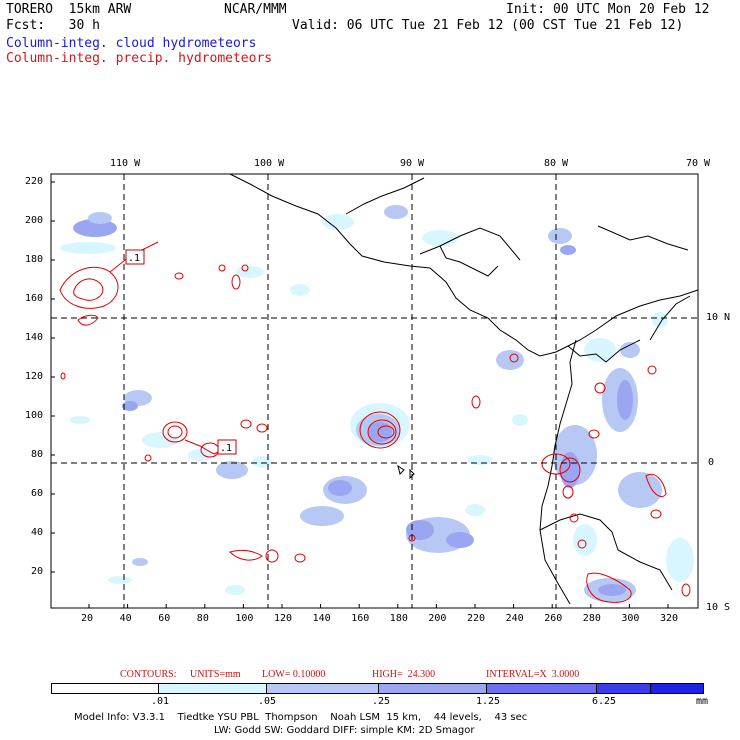 The height and width of the screenshot is (740, 740). Describe the element at coordinates (34, 415) in the screenshot. I see `y-tick-label: 100` at that location.